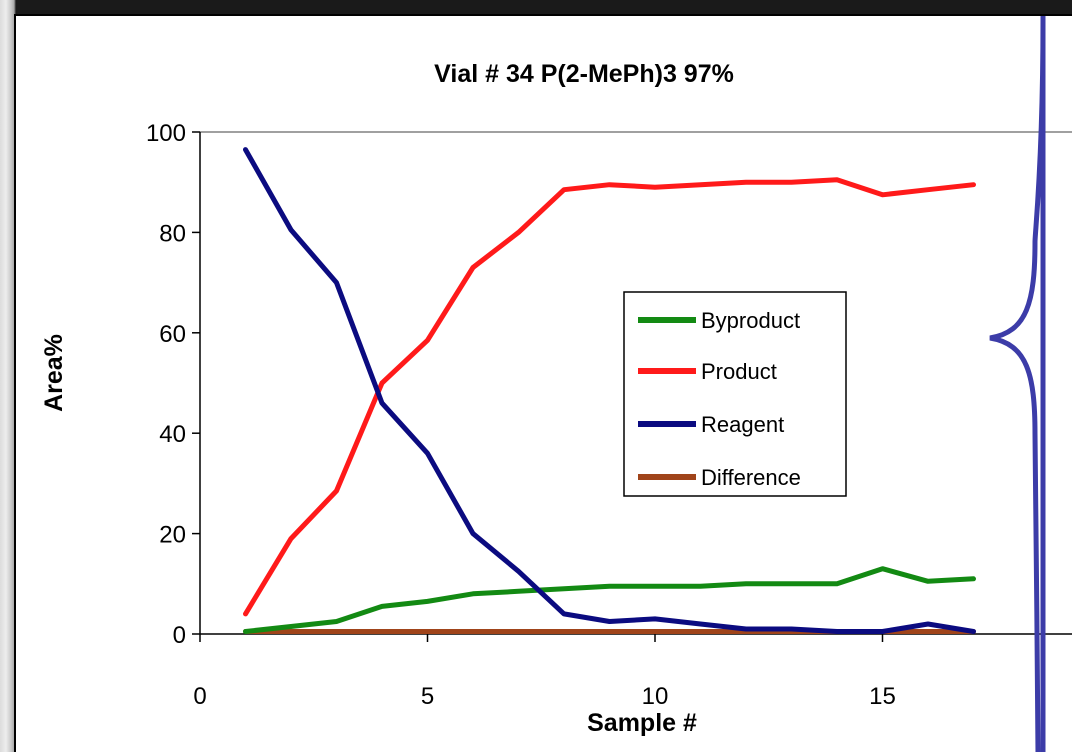 The height and width of the screenshot is (752, 1072). Describe the element at coordinates (742, 424) in the screenshot. I see `legend-label-reagent: Reagent` at that location.